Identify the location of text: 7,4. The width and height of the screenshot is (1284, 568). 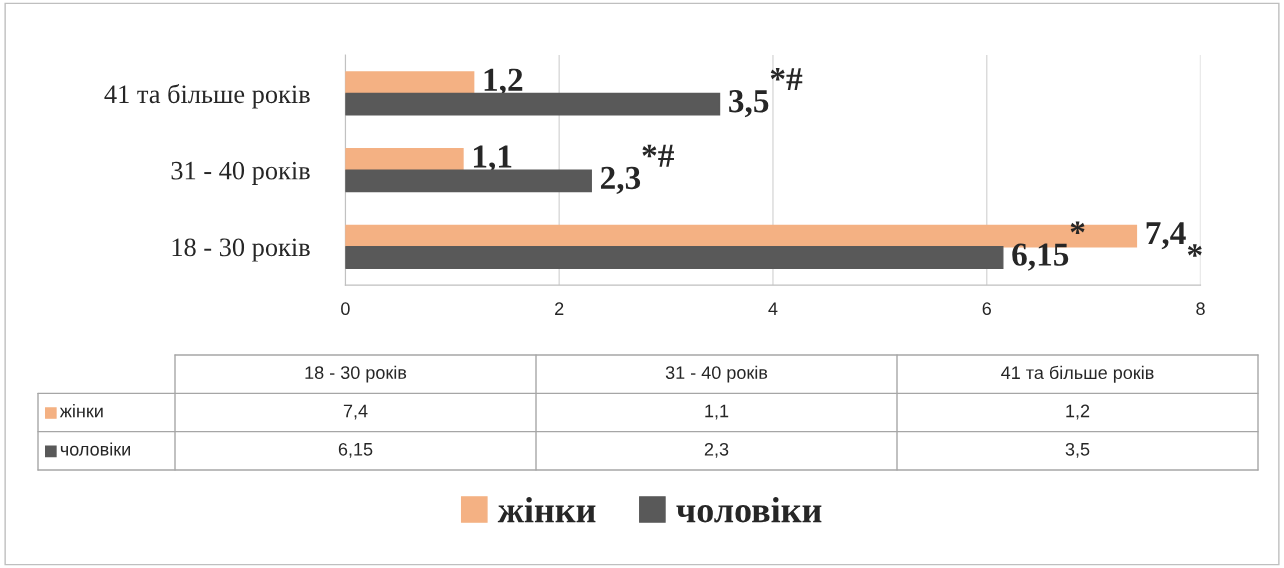
(355, 412).